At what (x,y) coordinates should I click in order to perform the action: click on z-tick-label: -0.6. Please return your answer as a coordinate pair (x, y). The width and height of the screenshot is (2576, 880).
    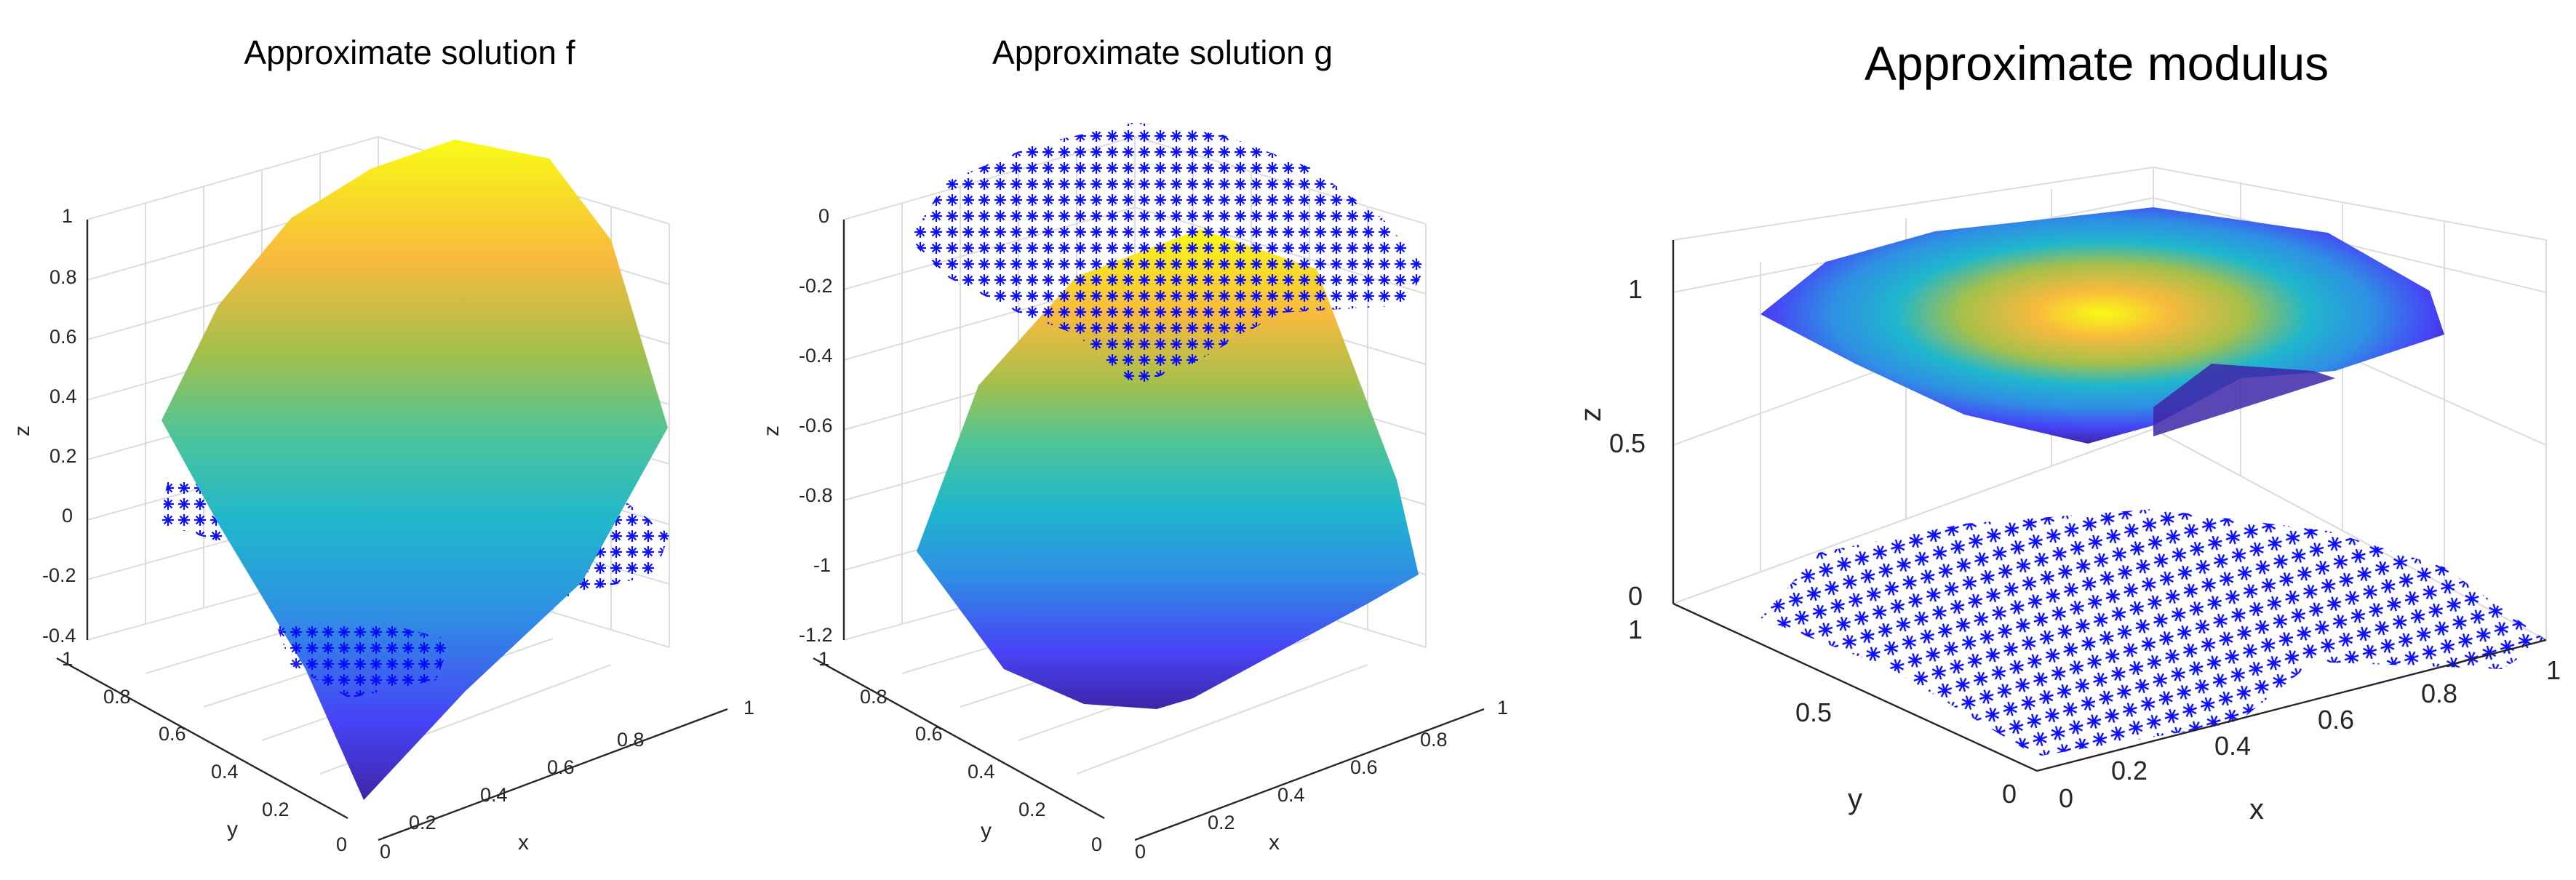
    Looking at the image, I should click on (816, 425).